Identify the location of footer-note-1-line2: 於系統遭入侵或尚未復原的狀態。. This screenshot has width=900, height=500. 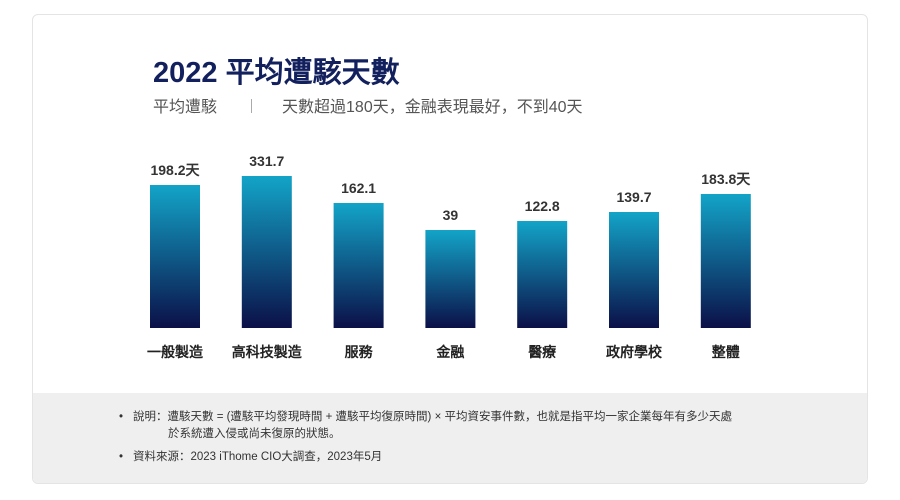
(254, 434).